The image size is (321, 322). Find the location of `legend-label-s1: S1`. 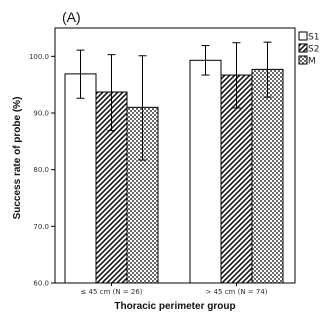

legend-label-s1: S1 is located at coordinates (313, 38).